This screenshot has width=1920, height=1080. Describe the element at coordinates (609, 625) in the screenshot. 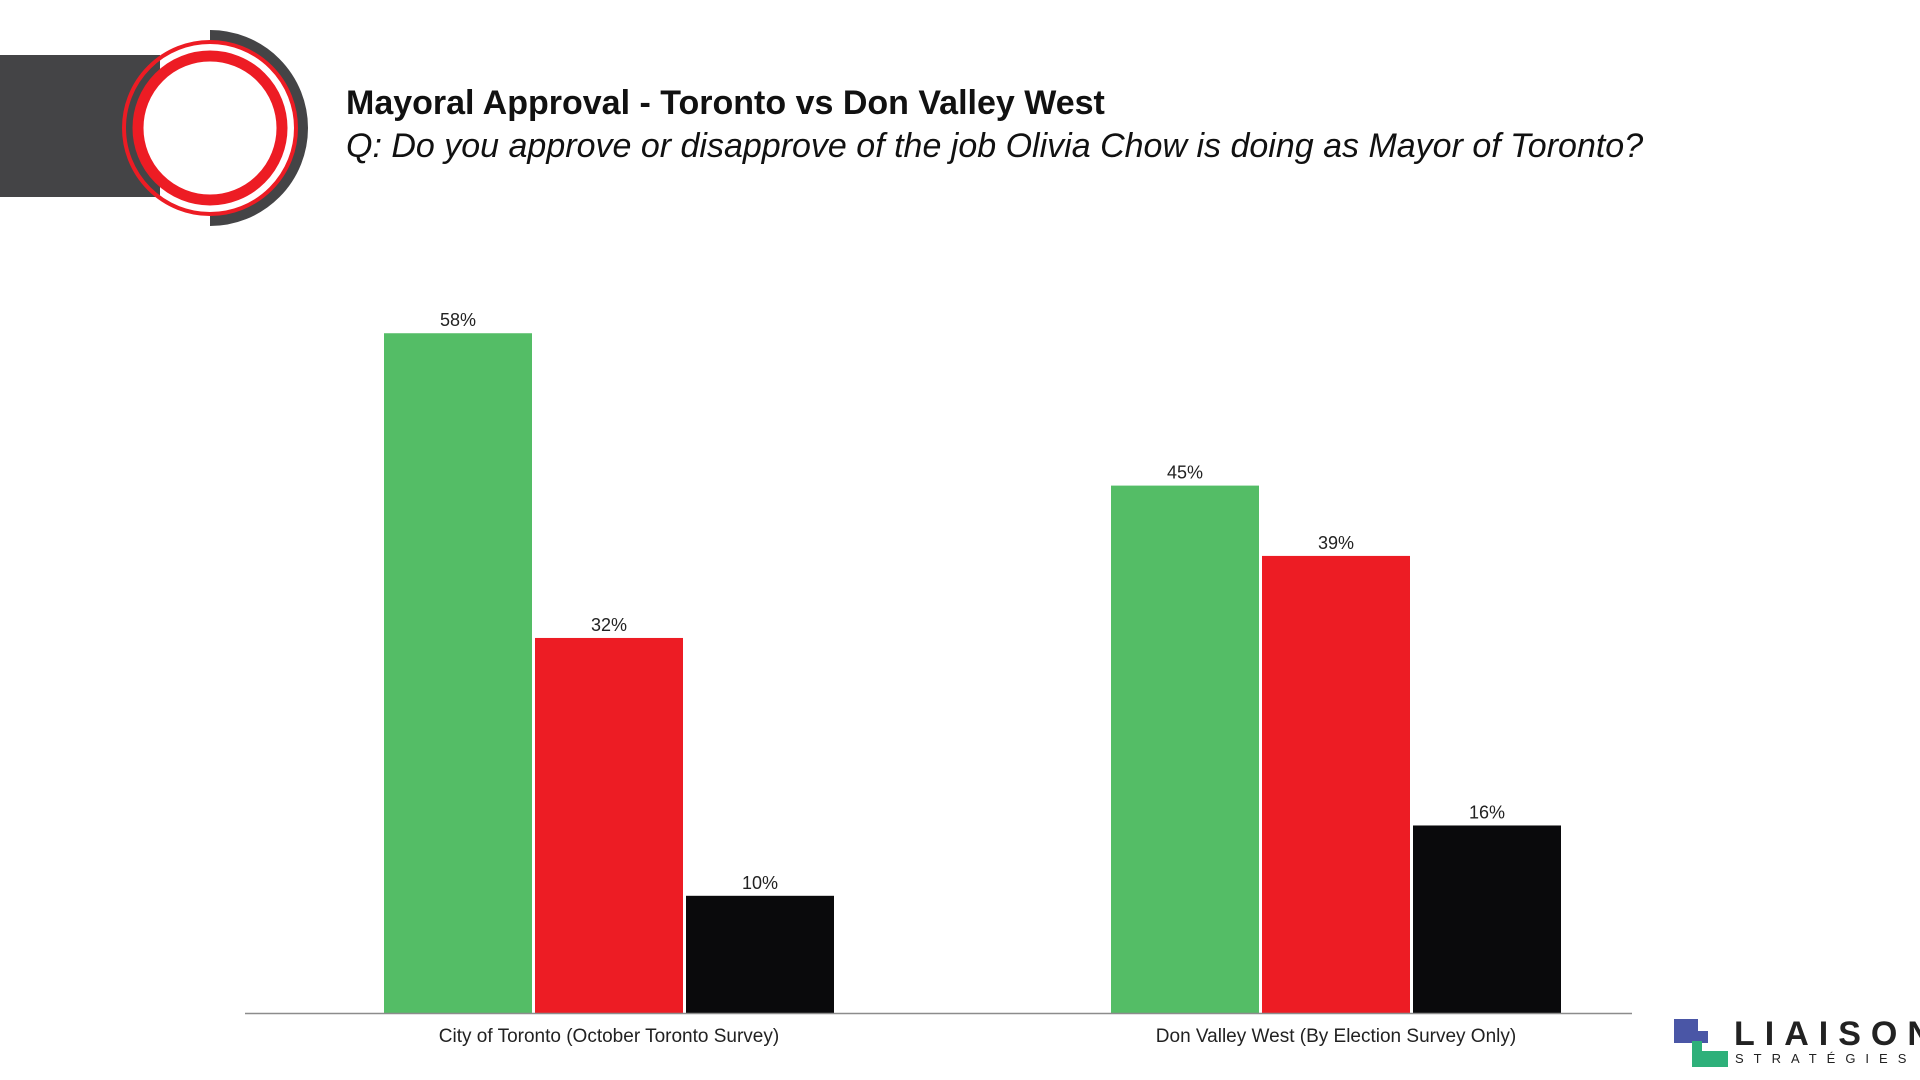

I see `data-label: 32%` at that location.